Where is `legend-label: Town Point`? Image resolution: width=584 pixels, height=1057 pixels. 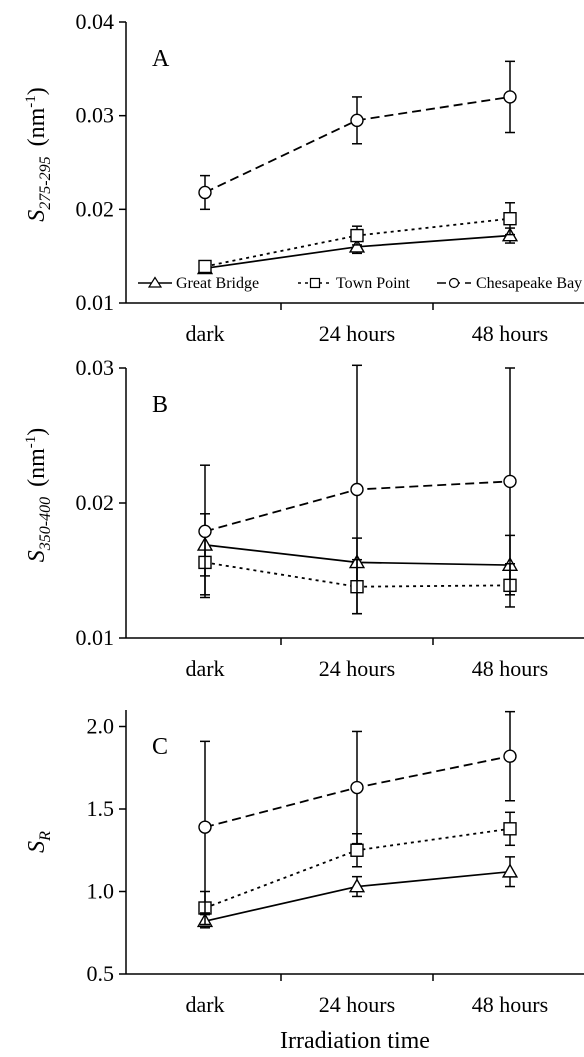
legend-label: Town Point is located at coordinates (373, 283).